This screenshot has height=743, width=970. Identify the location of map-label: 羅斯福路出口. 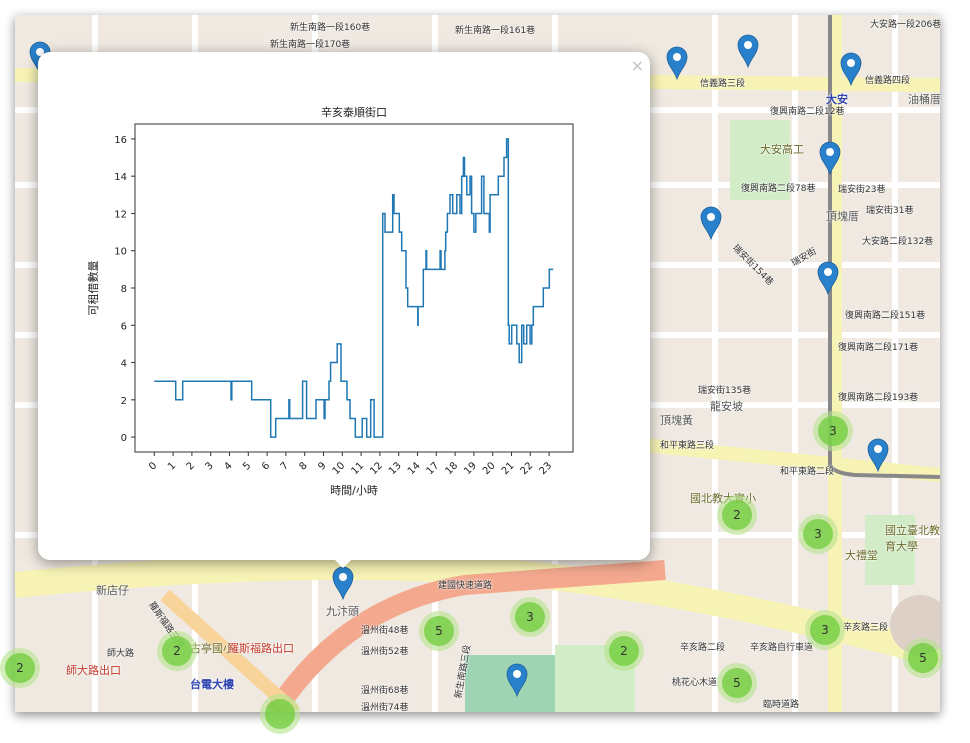
(261, 648).